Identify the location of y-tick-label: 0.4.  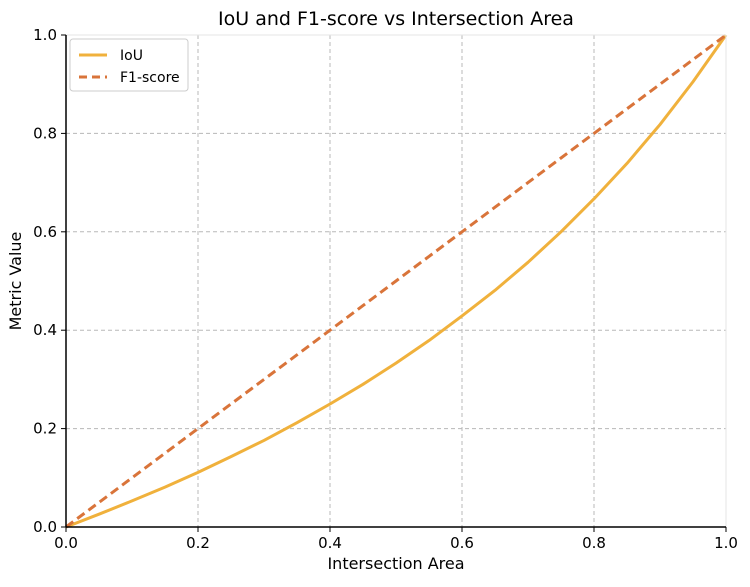
(45, 330).